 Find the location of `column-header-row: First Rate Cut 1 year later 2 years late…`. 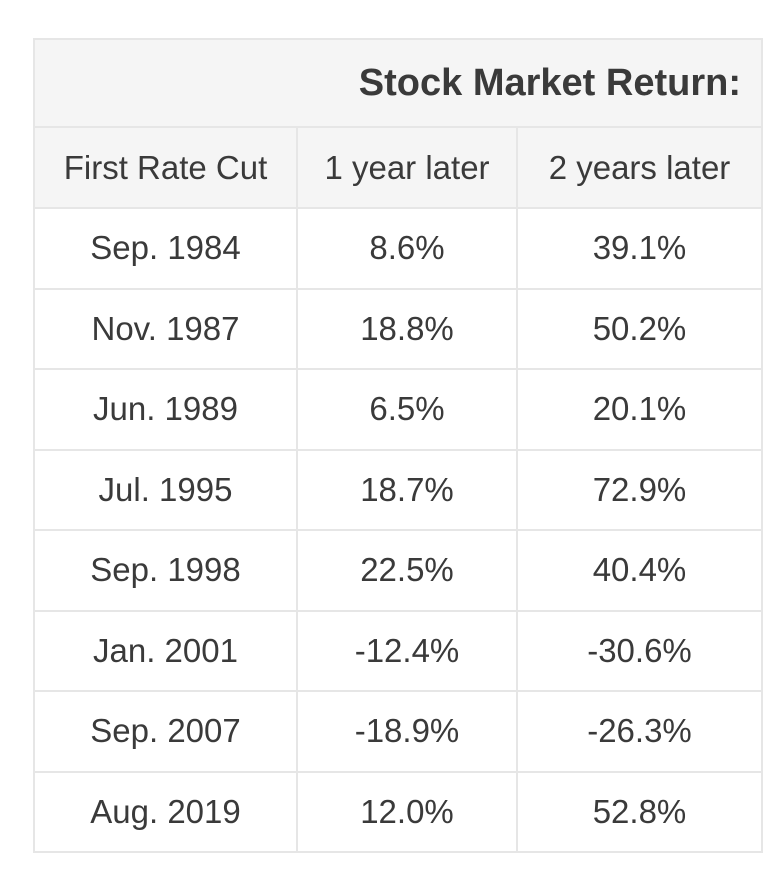

column-header-row: First Rate Cut 1 year later 2 years late… is located at coordinates (398, 167).